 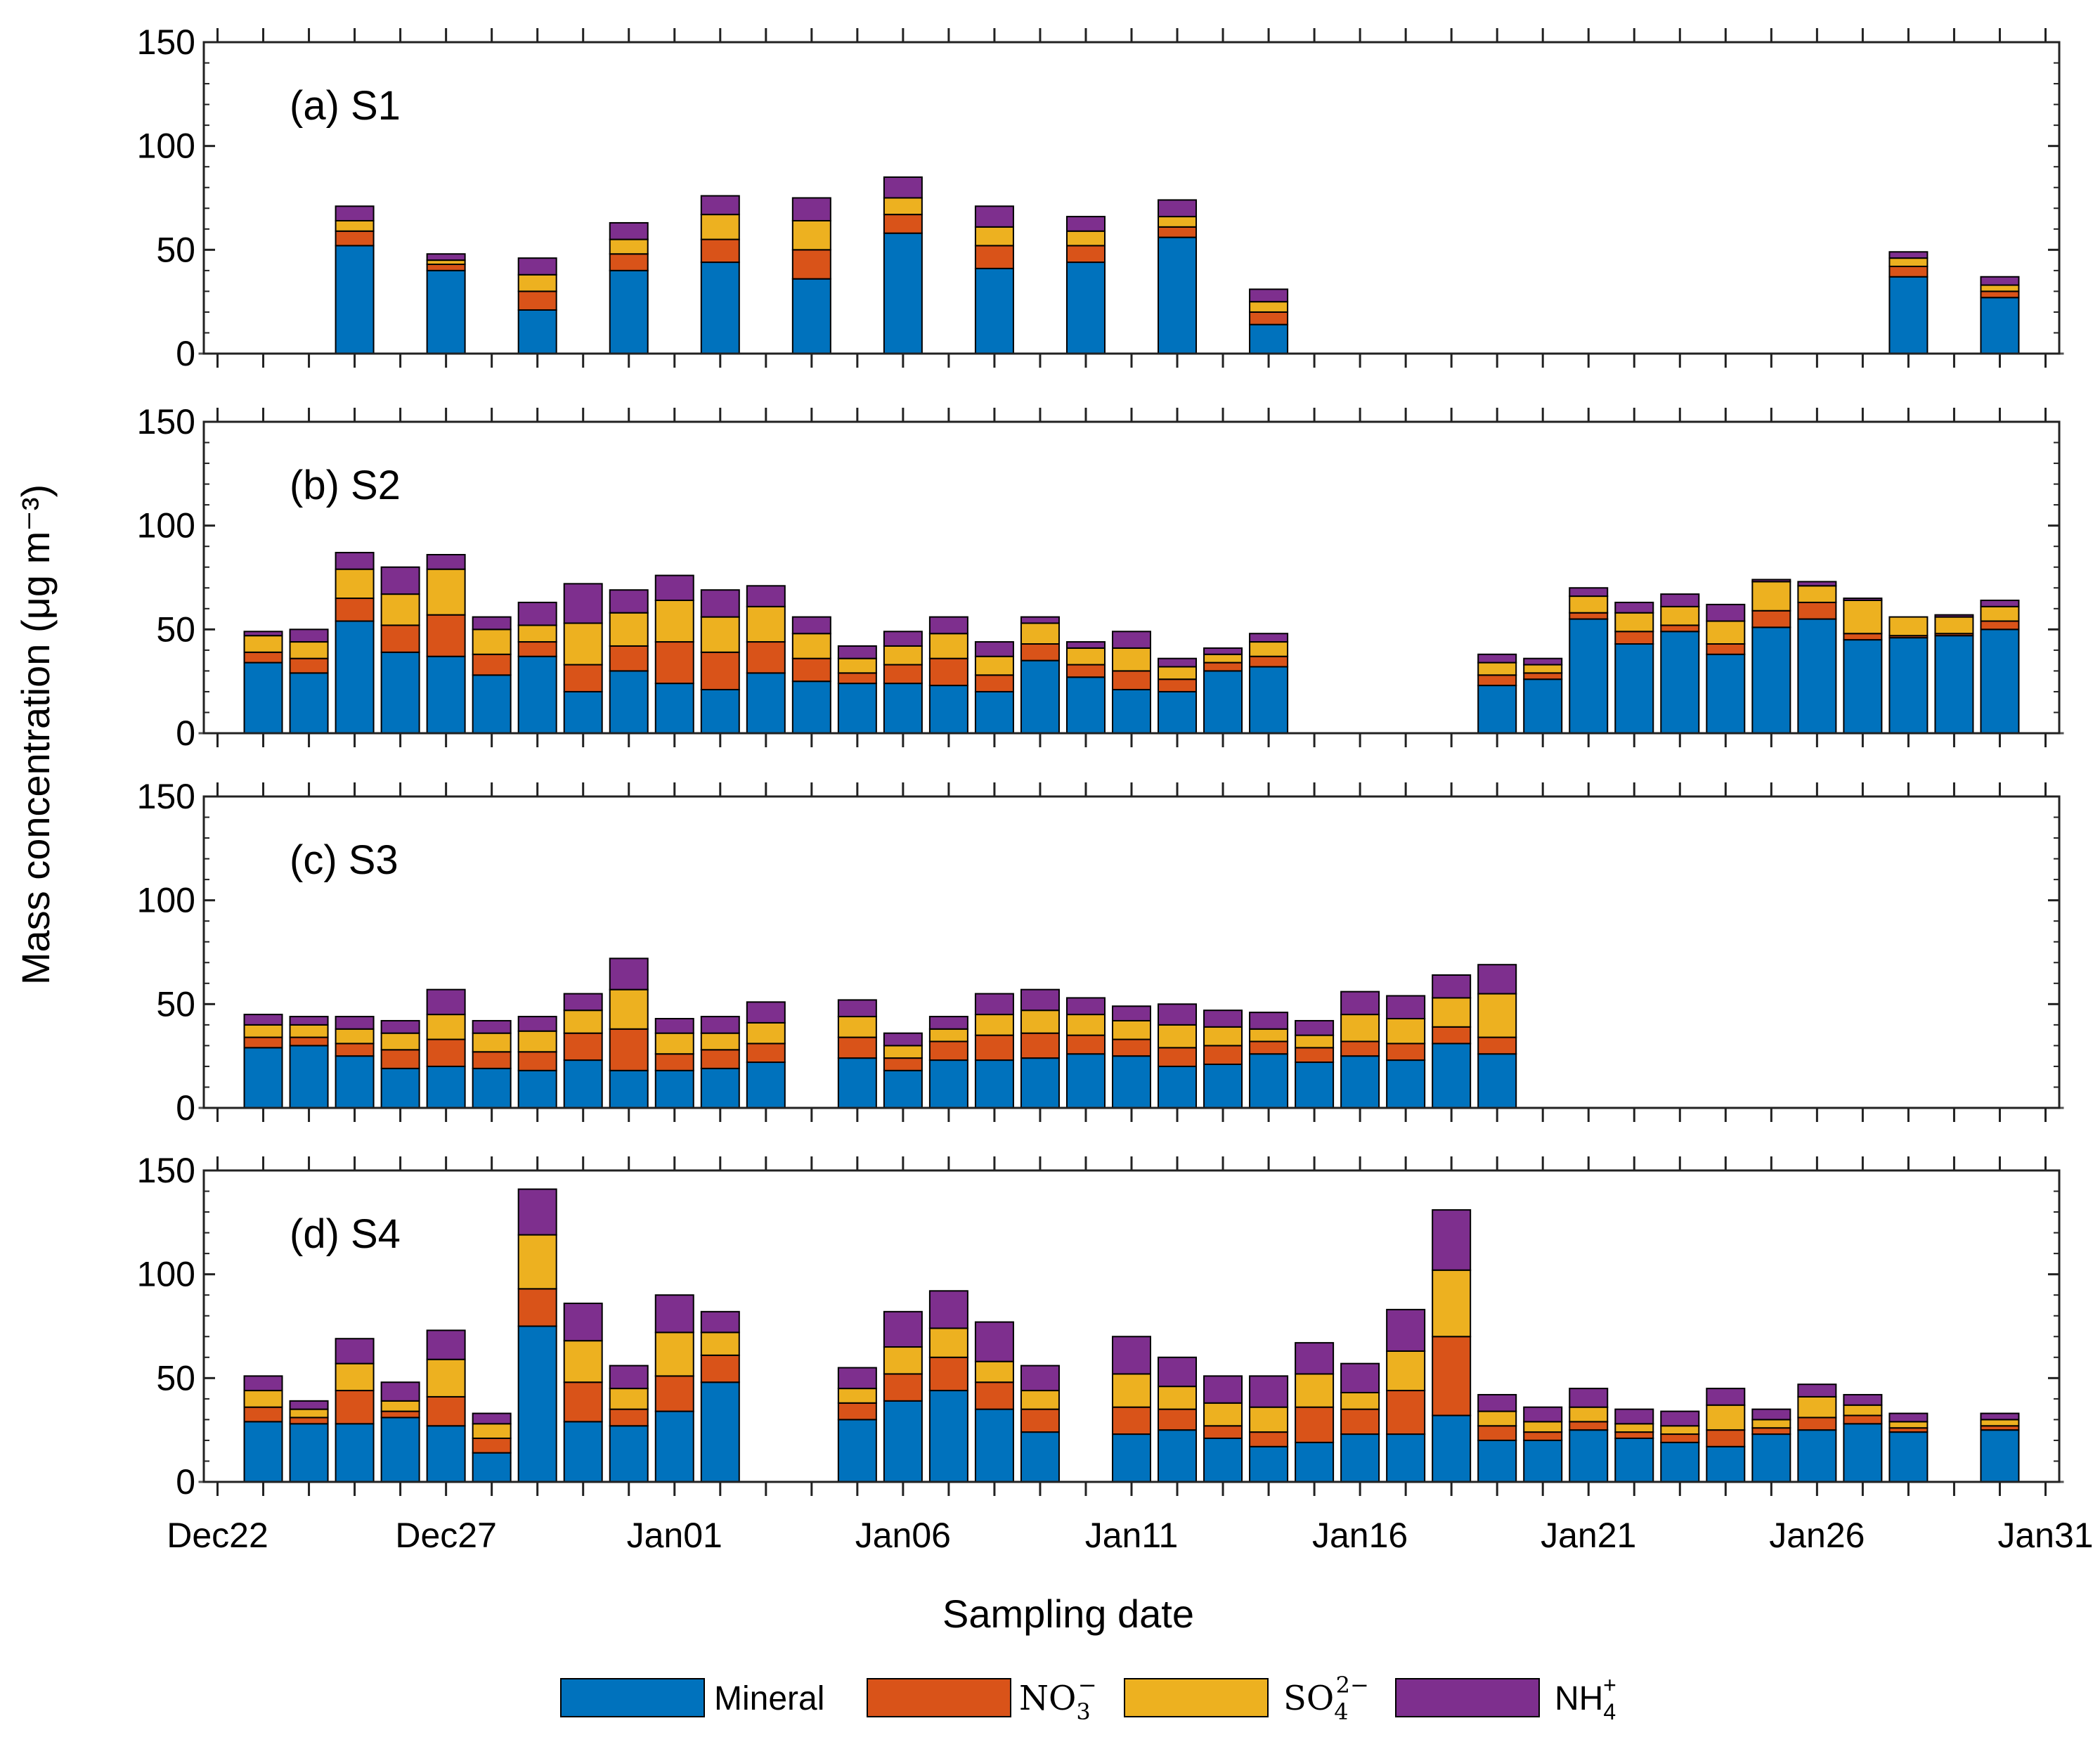 I want to click on x-tick-label: Jan16, so click(x=1360, y=1536).